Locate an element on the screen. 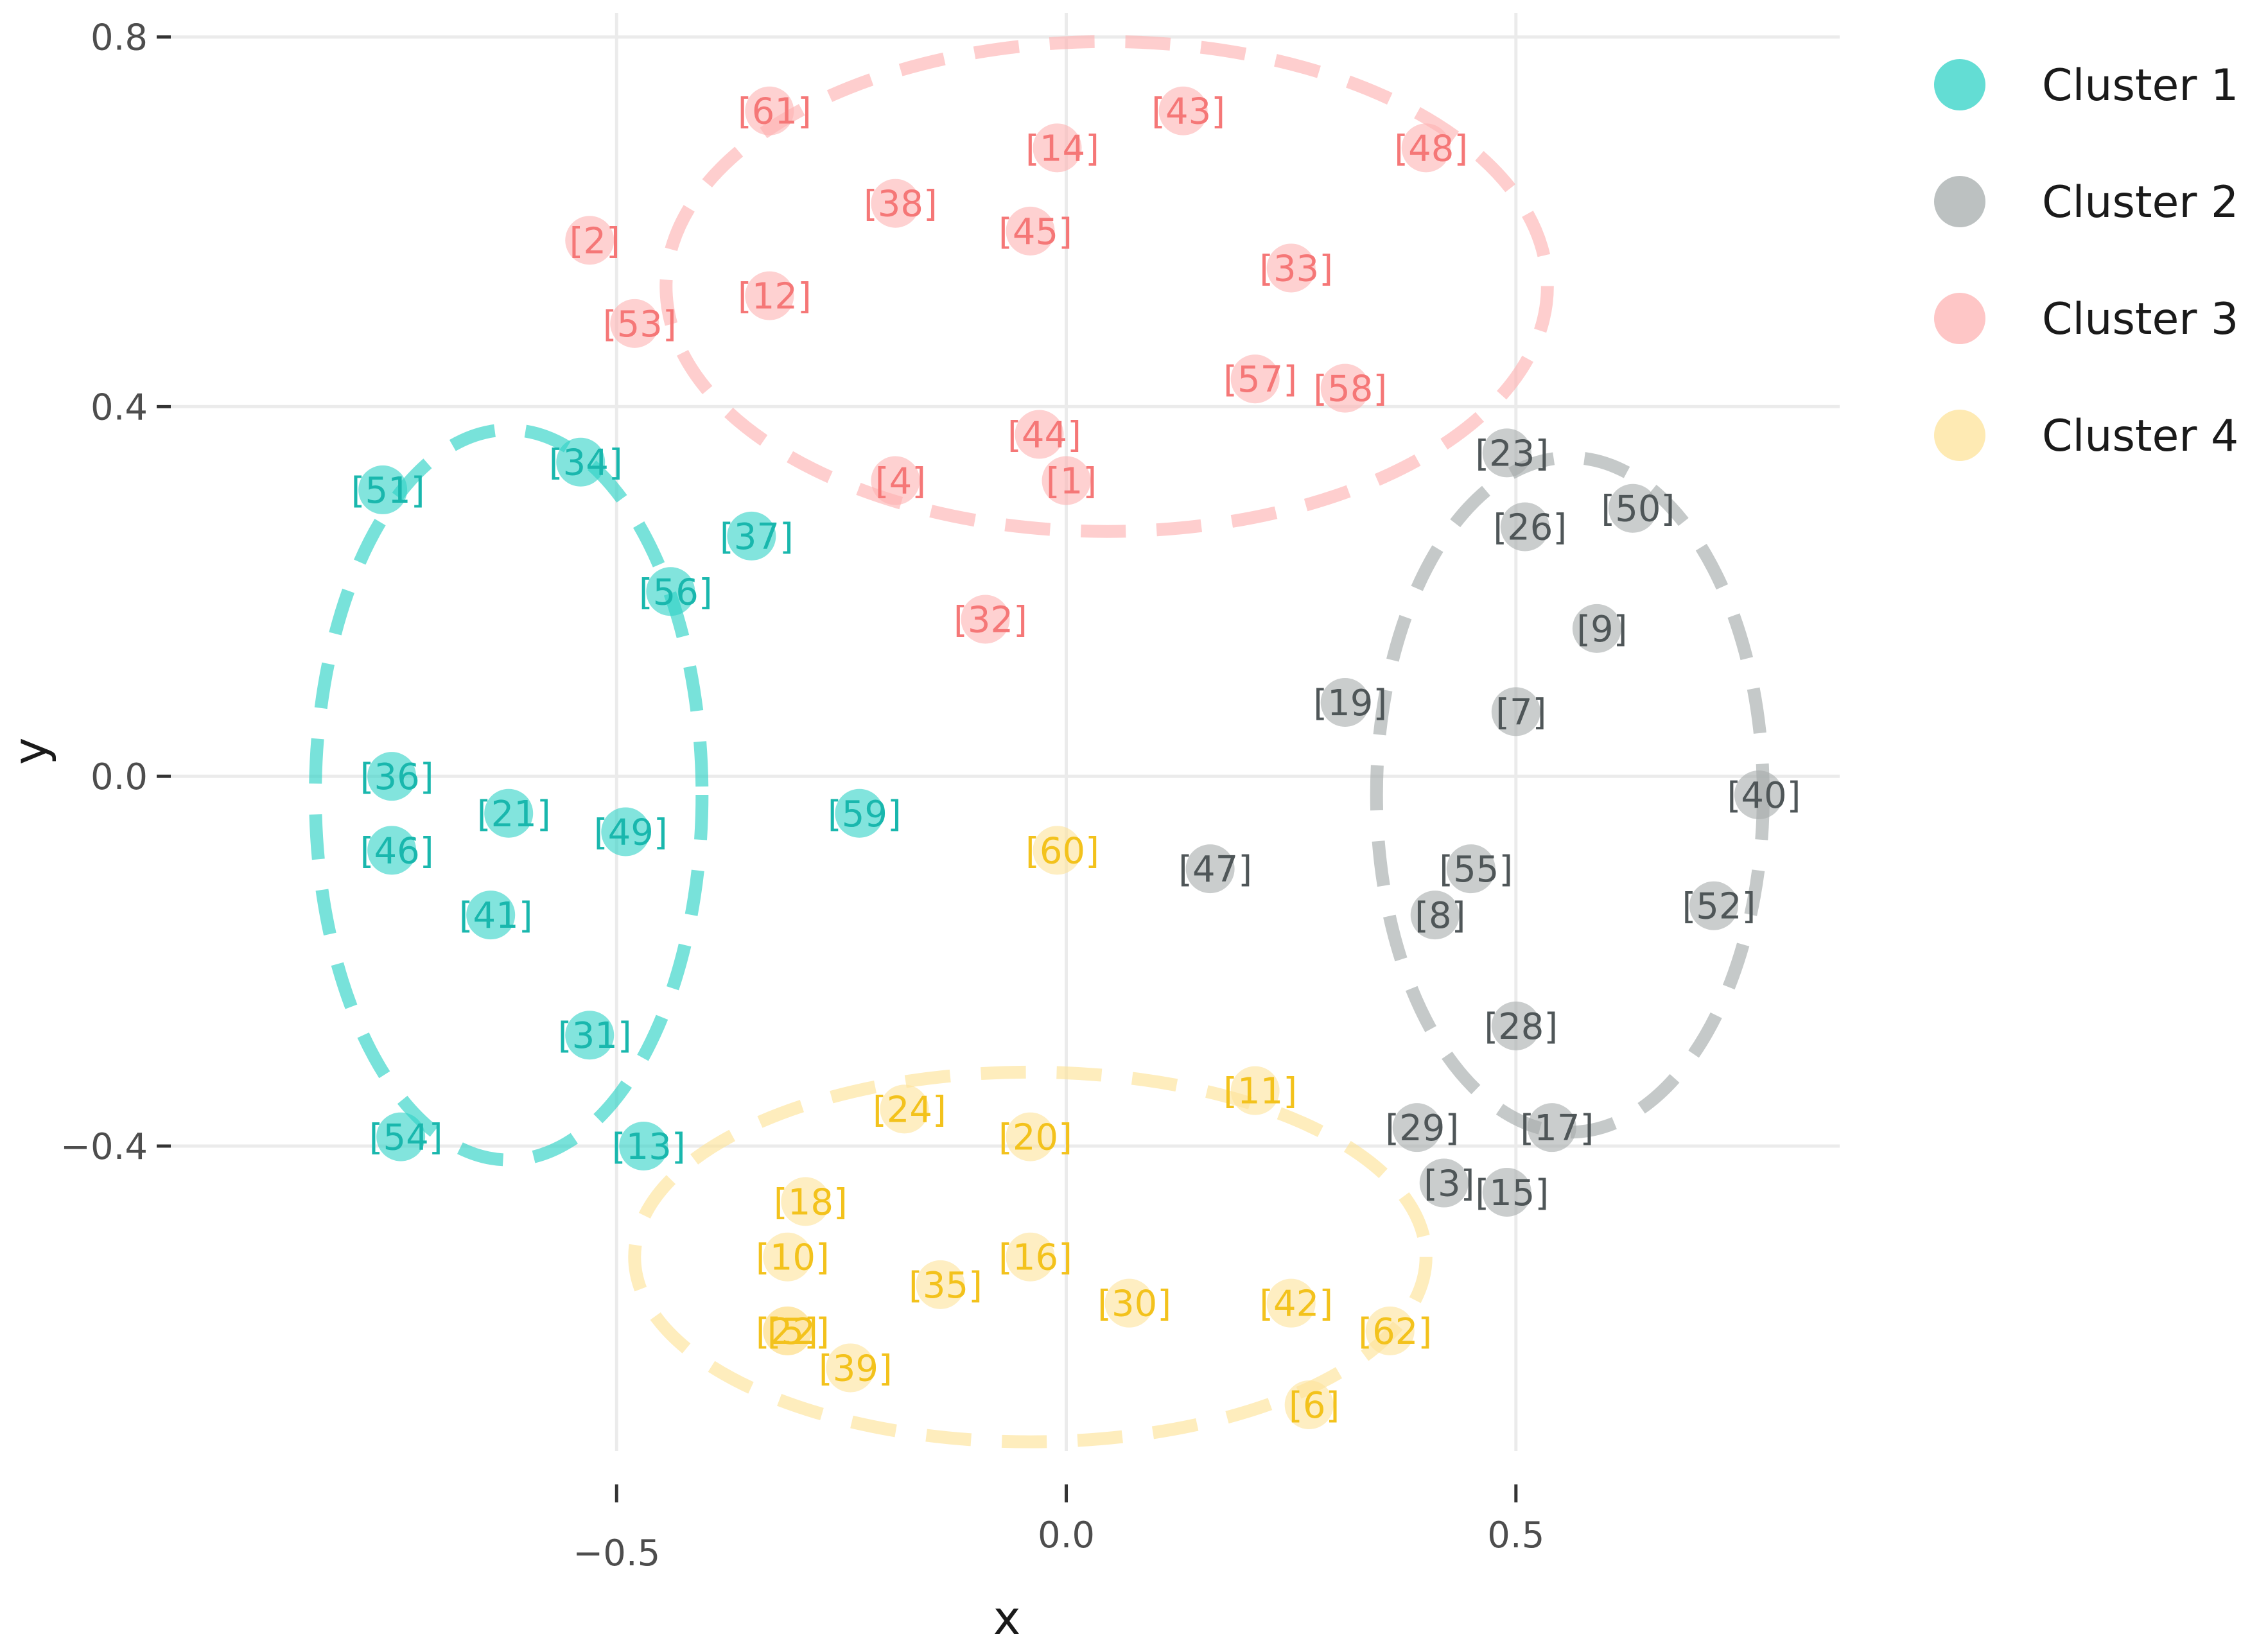  legend-label: Cluster 3 is located at coordinates (2140, 320).